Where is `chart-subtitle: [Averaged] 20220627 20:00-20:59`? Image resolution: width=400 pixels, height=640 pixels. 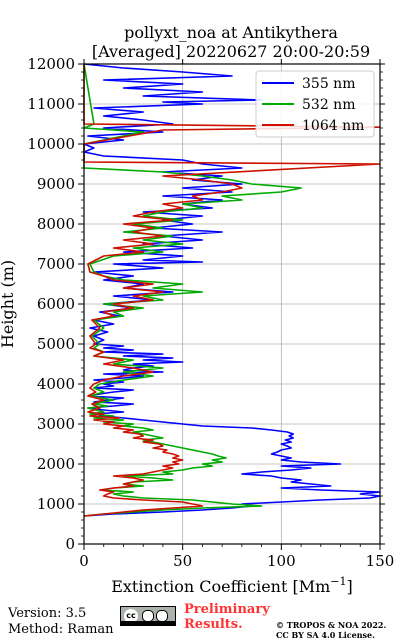
chart-subtitle: [Averaged] 20220627 20:00-20:59 is located at coordinates (231, 51).